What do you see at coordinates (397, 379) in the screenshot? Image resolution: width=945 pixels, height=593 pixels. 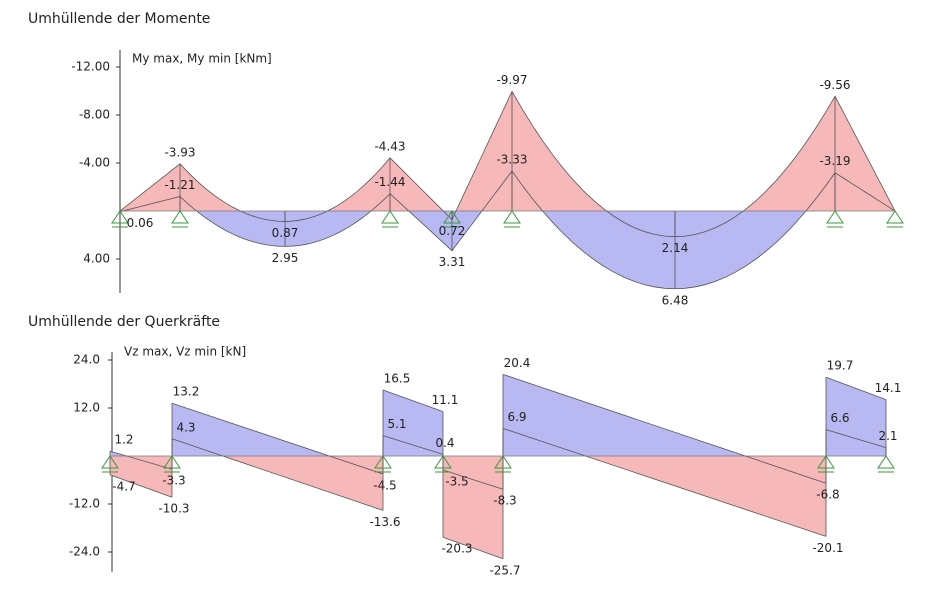 I see `value-label: 16.5` at bounding box center [397, 379].